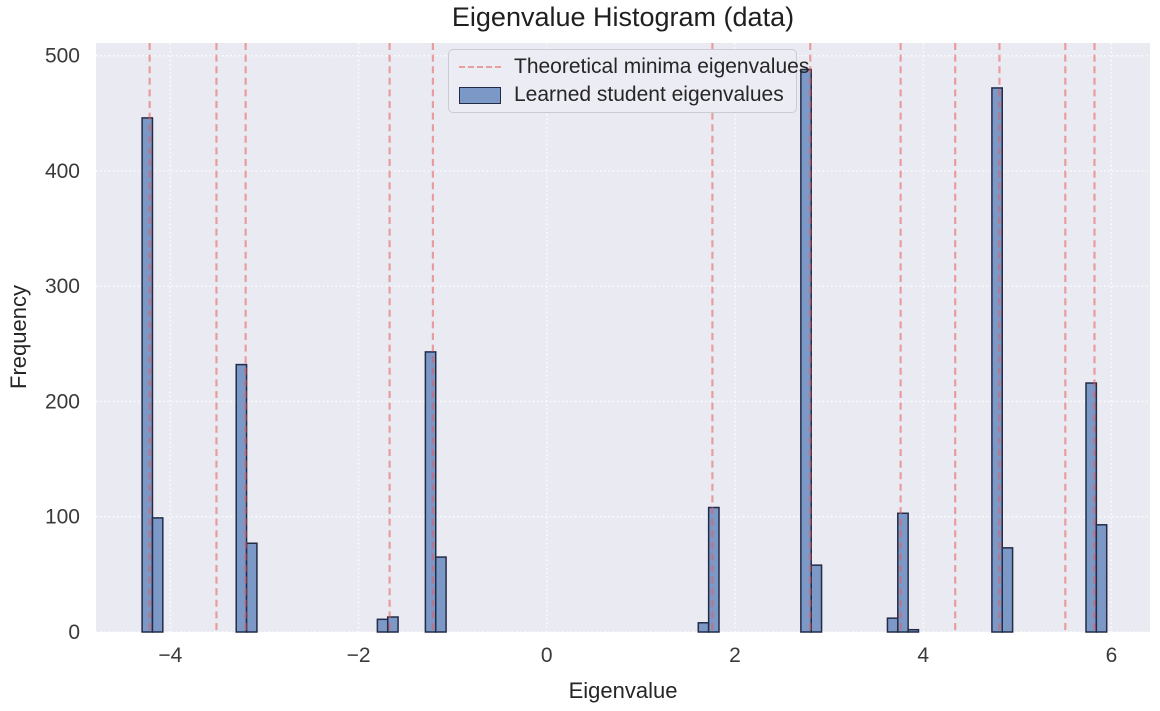  What do you see at coordinates (18, 337) in the screenshot?
I see `y-axis-label: Frequency` at bounding box center [18, 337].